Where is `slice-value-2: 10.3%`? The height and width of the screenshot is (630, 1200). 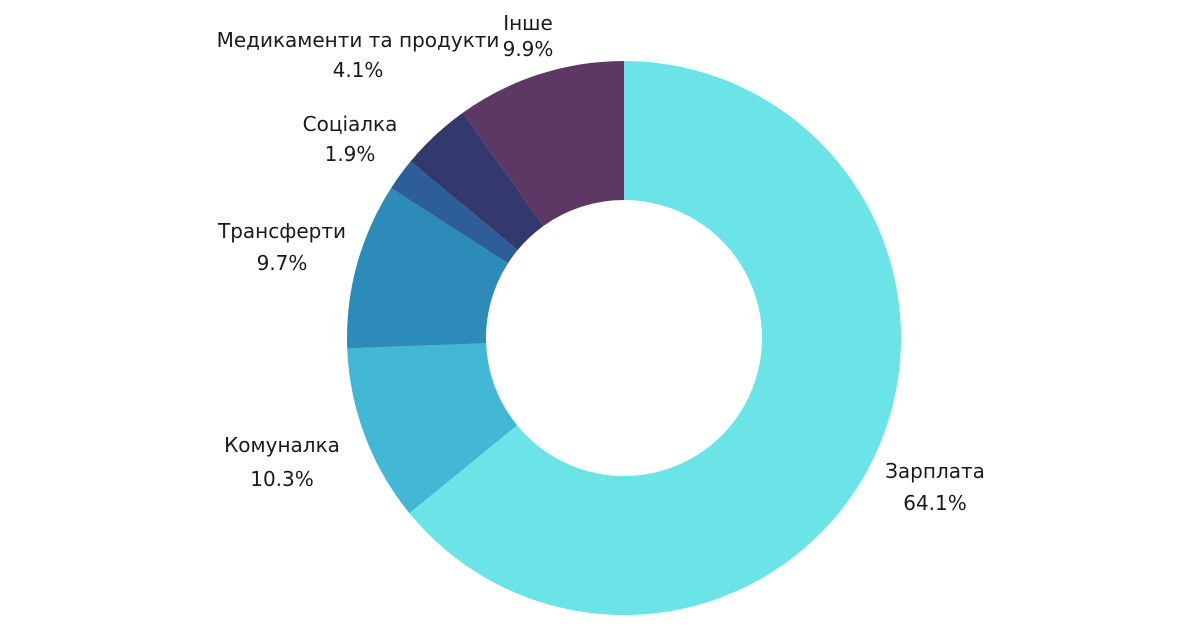
slice-value-2: 10.3% is located at coordinates (282, 479).